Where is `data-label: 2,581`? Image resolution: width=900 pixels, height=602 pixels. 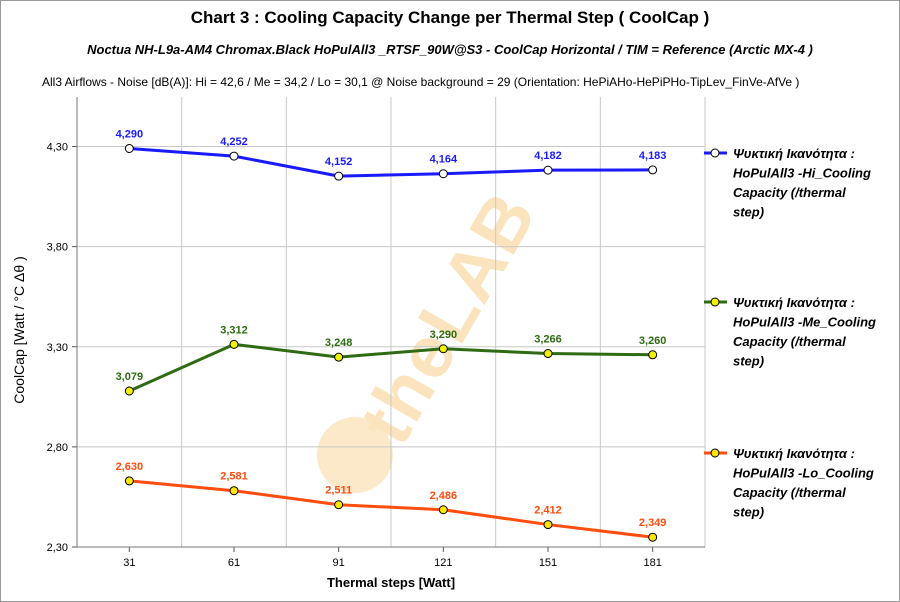 data-label: 2,581 is located at coordinates (234, 477).